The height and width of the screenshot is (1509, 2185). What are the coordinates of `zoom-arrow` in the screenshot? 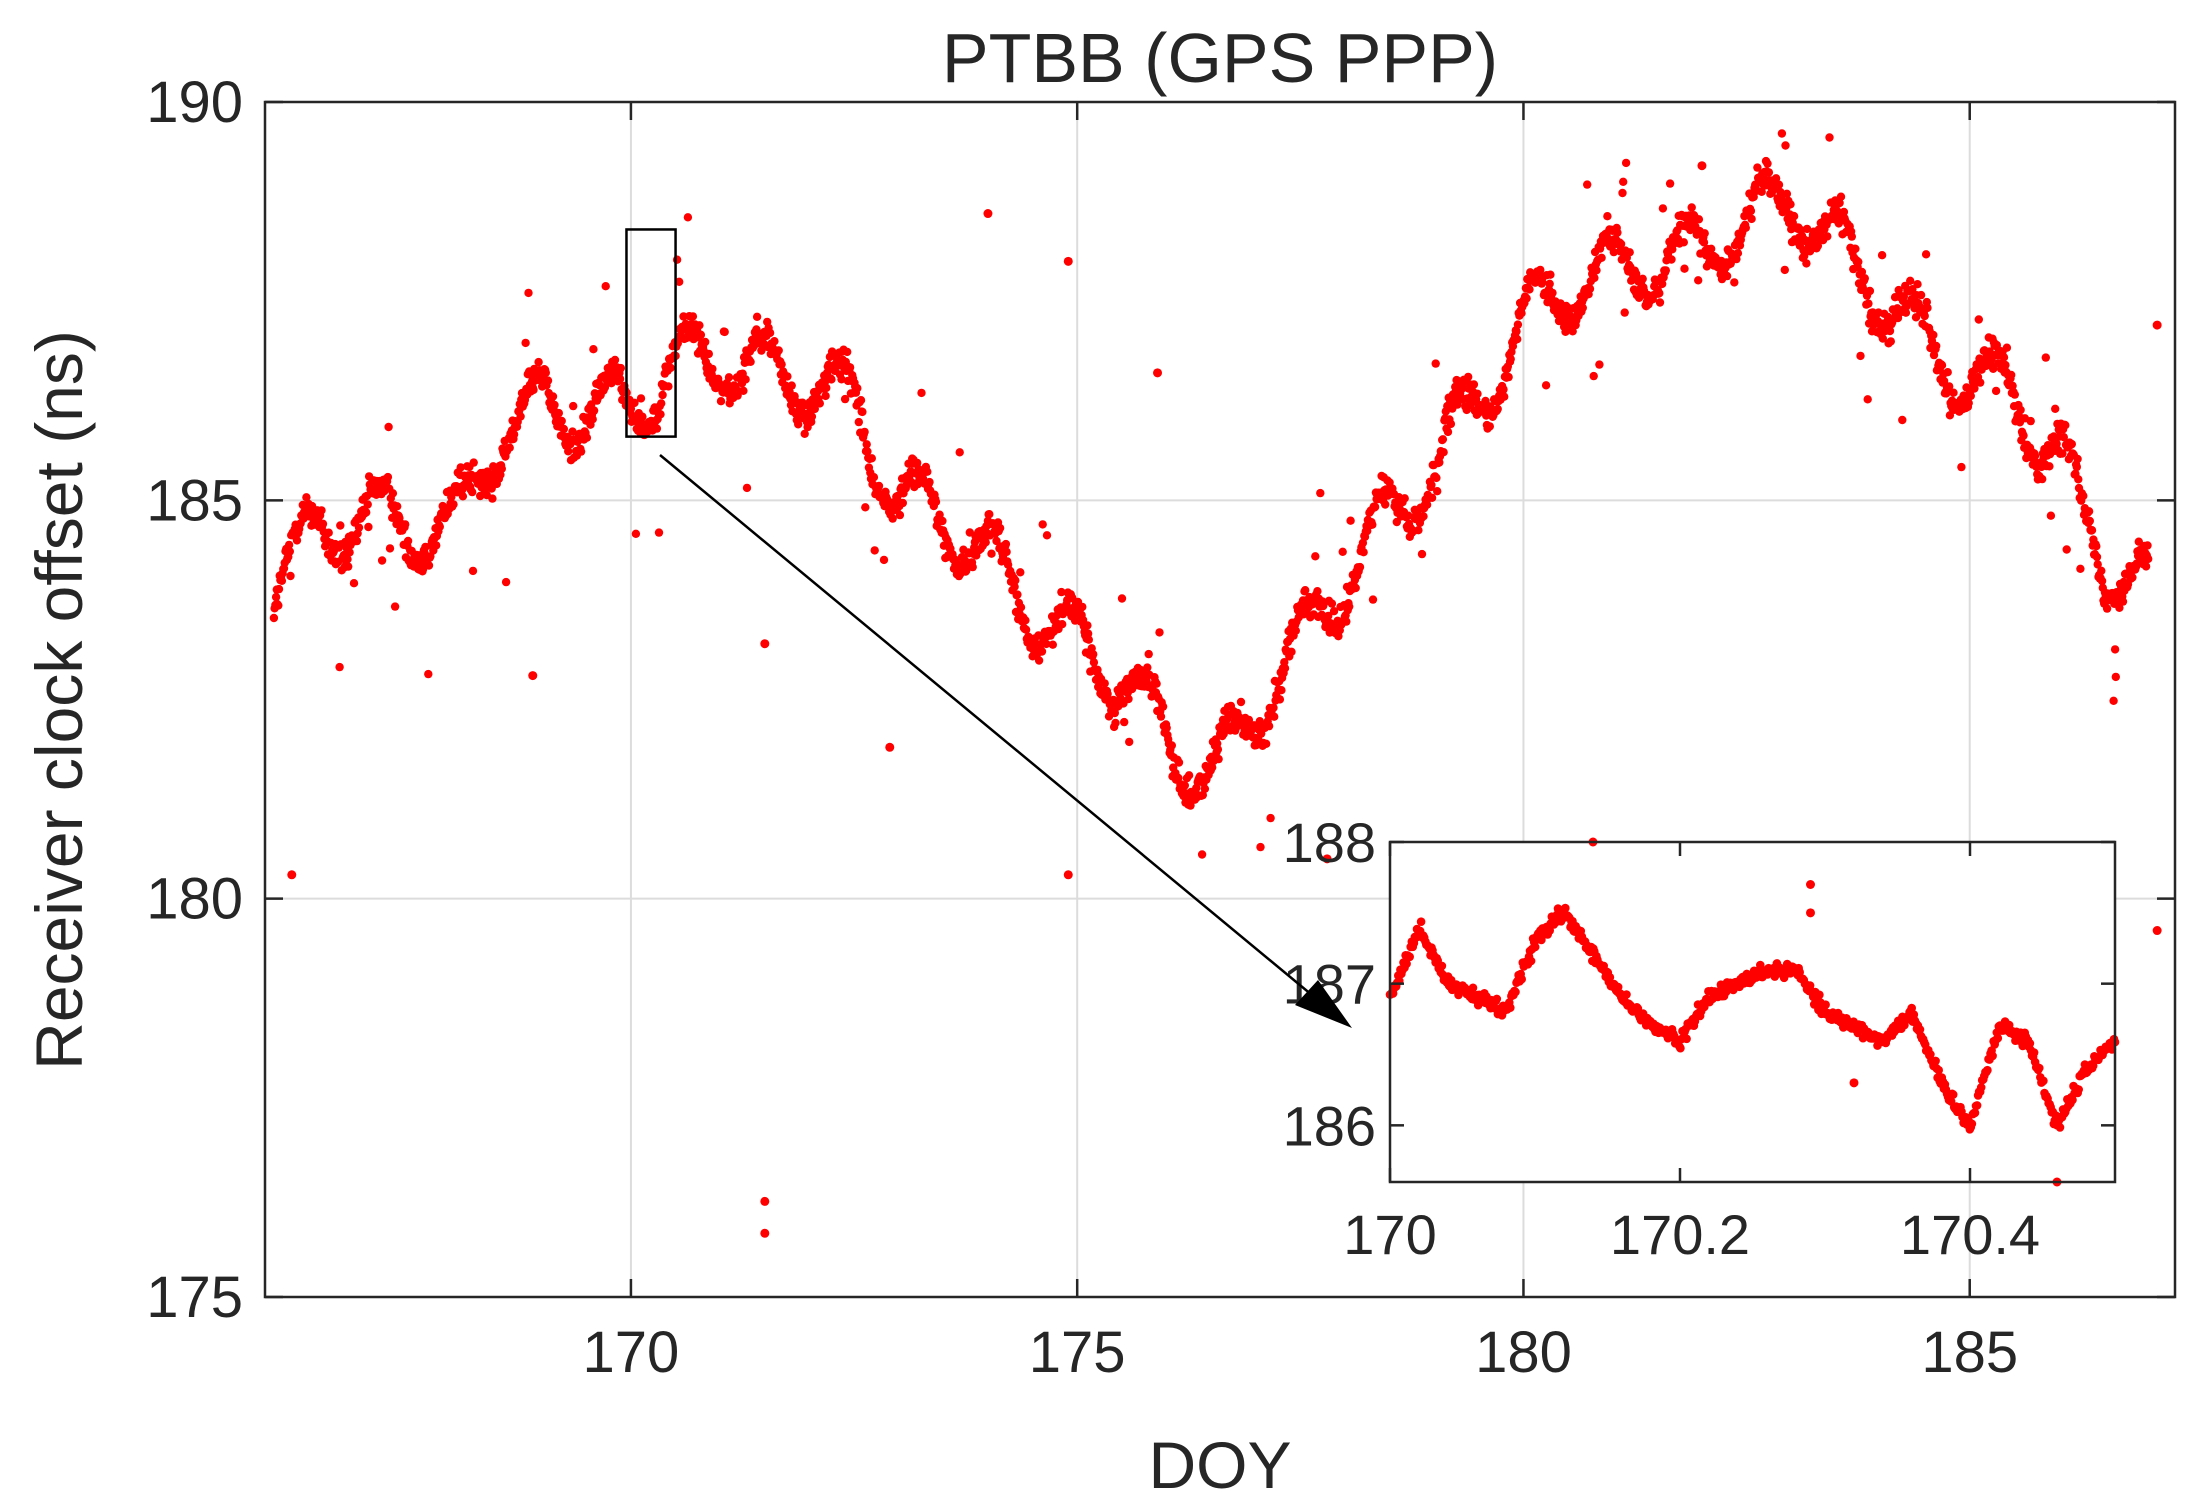 It's located at (1005, 741).